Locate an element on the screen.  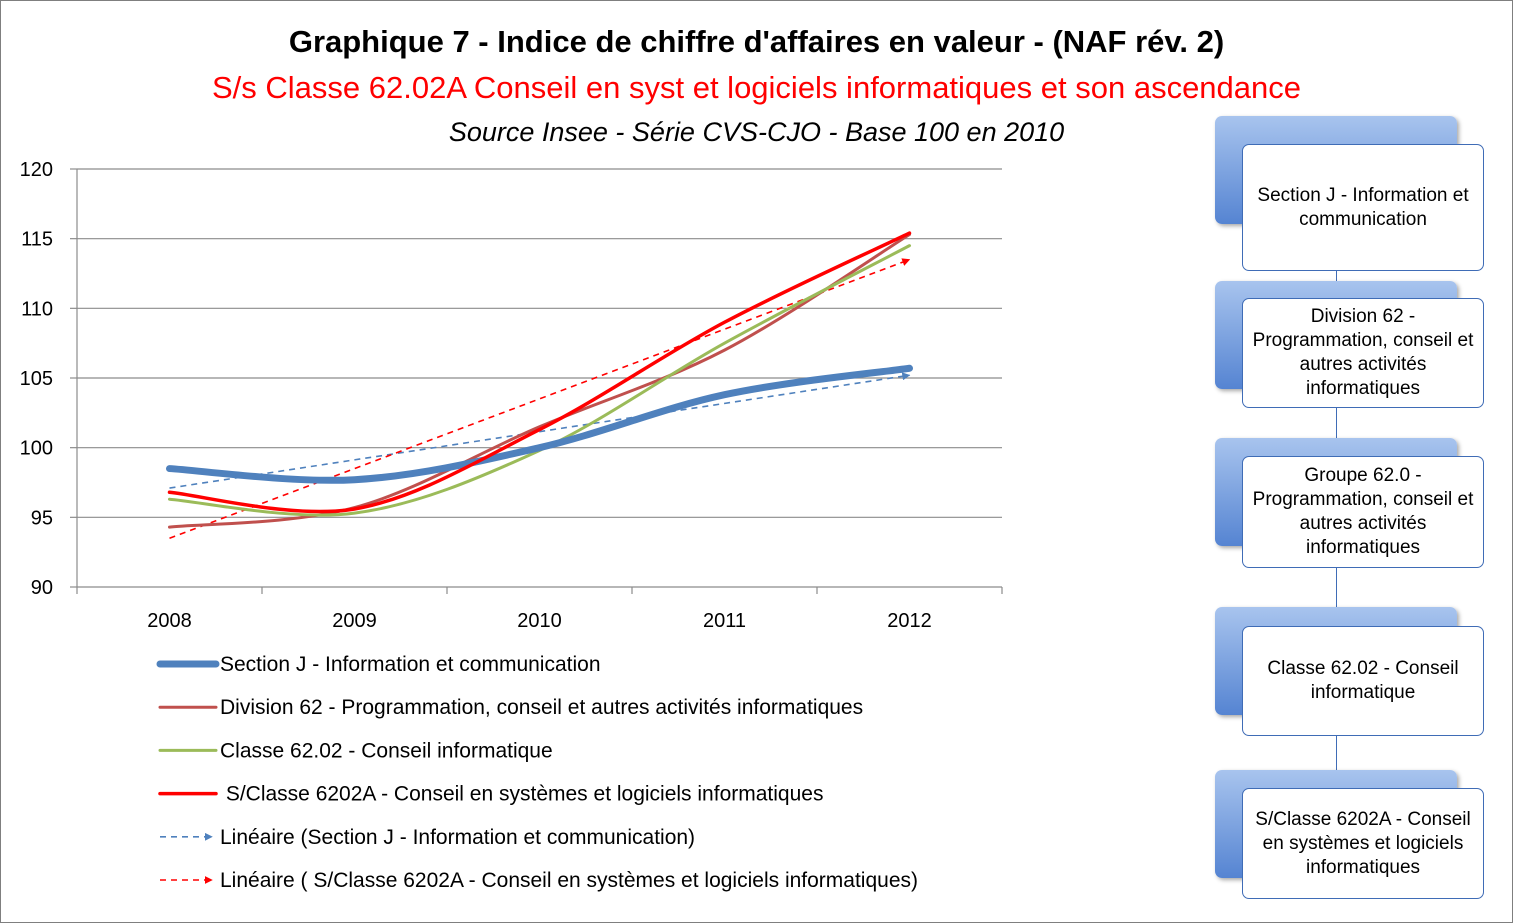
x-tick-label: 2009 is located at coordinates (354, 621).